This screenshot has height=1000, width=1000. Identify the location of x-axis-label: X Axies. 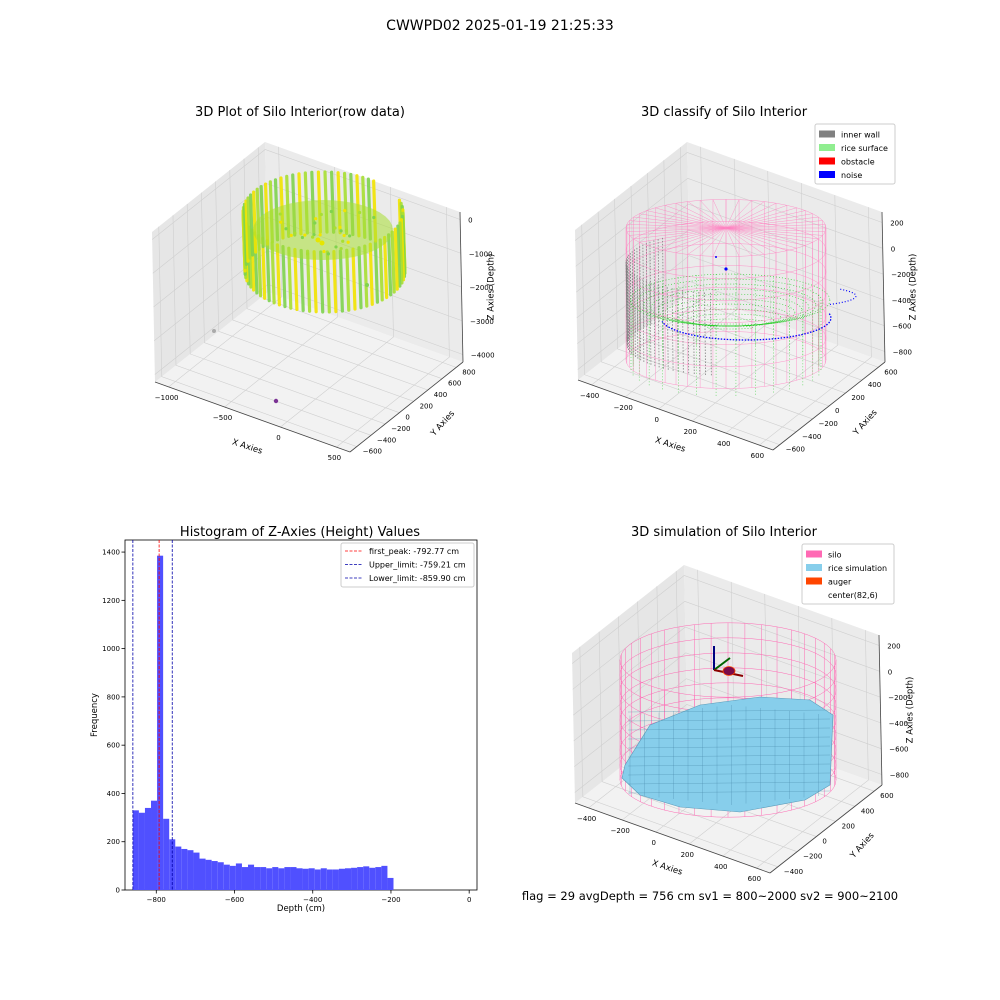
(667, 867).